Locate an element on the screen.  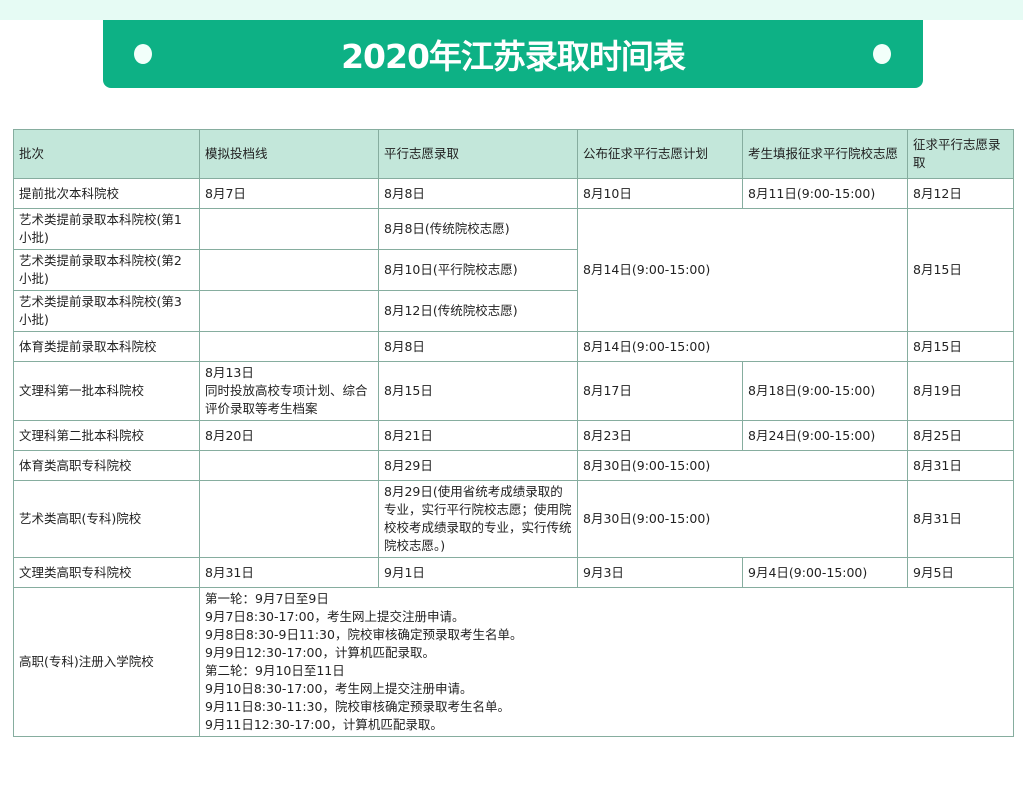
table-row: 体育类提前录取本科院校 8月8日 8月14日(9:00-15:00) 8月15日 is located at coordinates (513, 346).